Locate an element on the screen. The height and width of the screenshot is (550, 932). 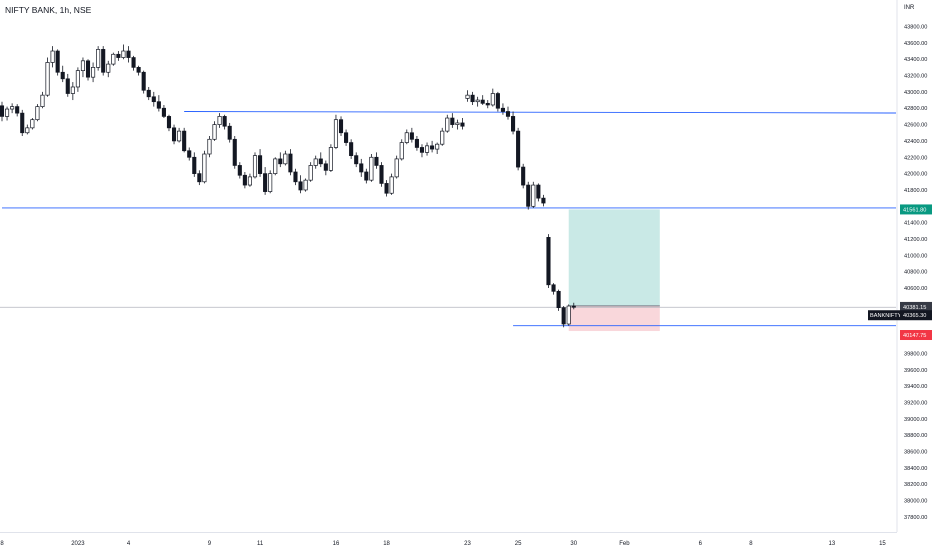
y-tick-label: 38200.00 is located at coordinates (915, 485).